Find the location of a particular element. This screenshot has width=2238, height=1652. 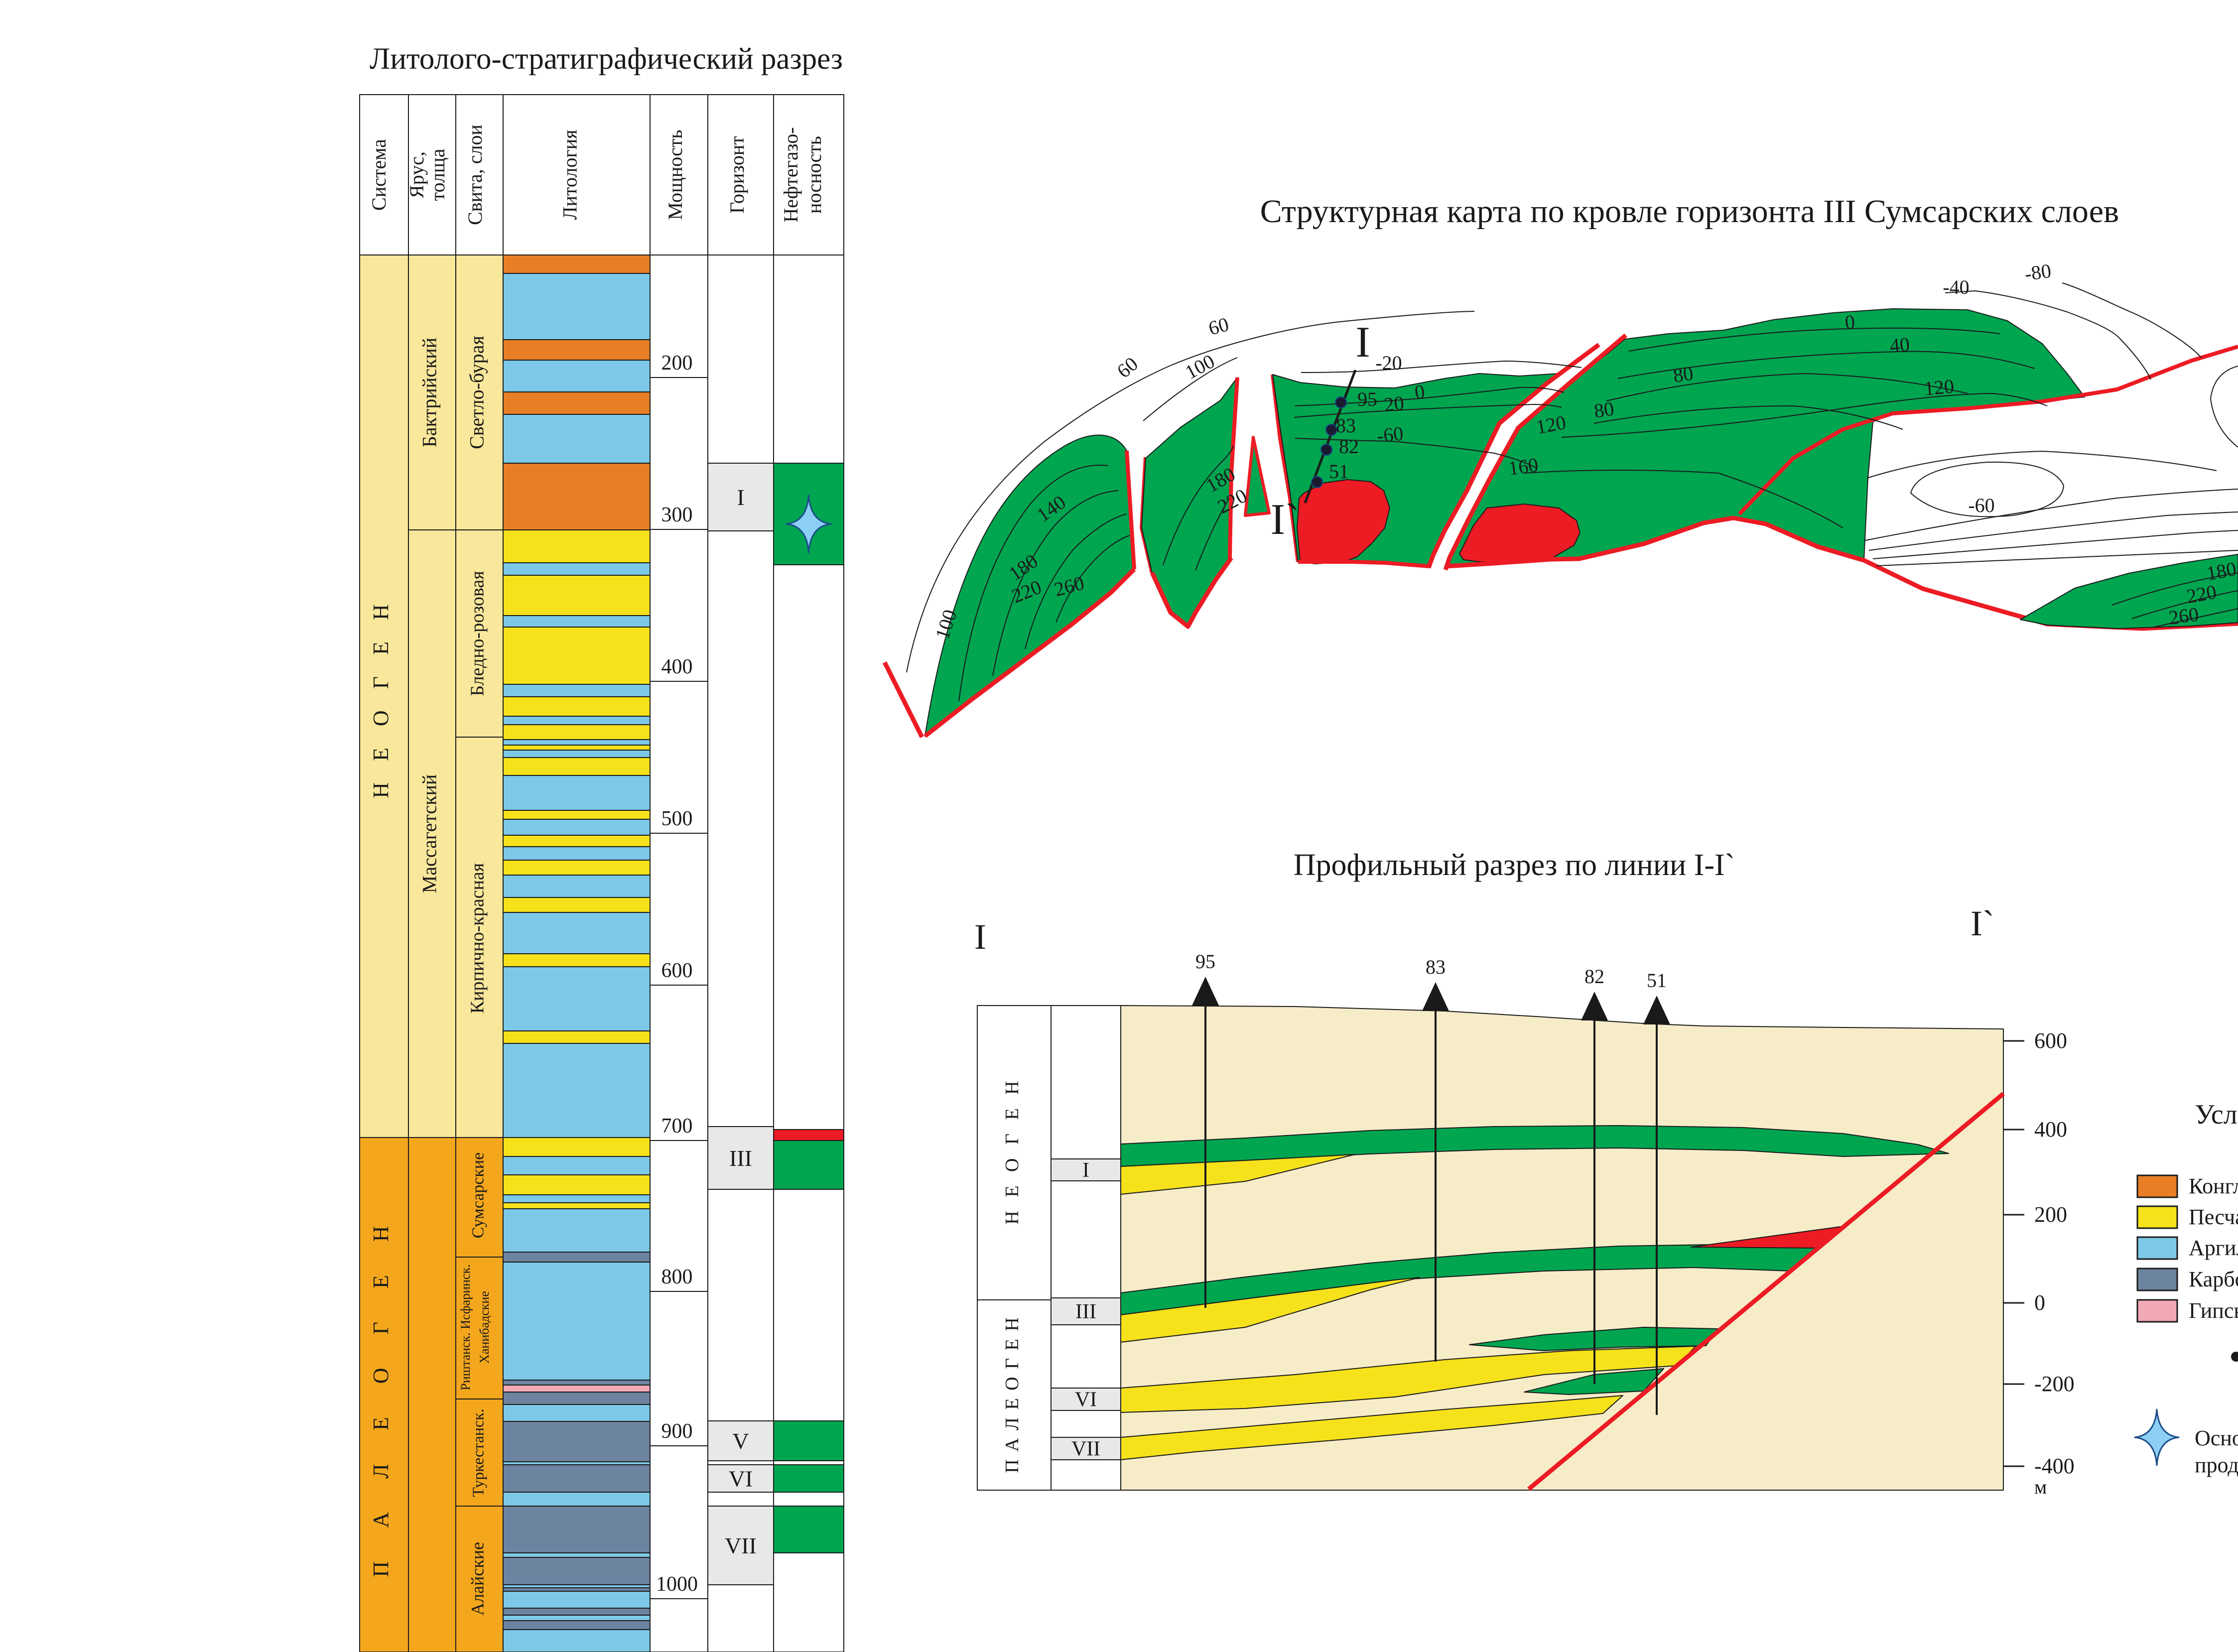

svg-text: Туркестанск. is located at coordinates (478, 1453).